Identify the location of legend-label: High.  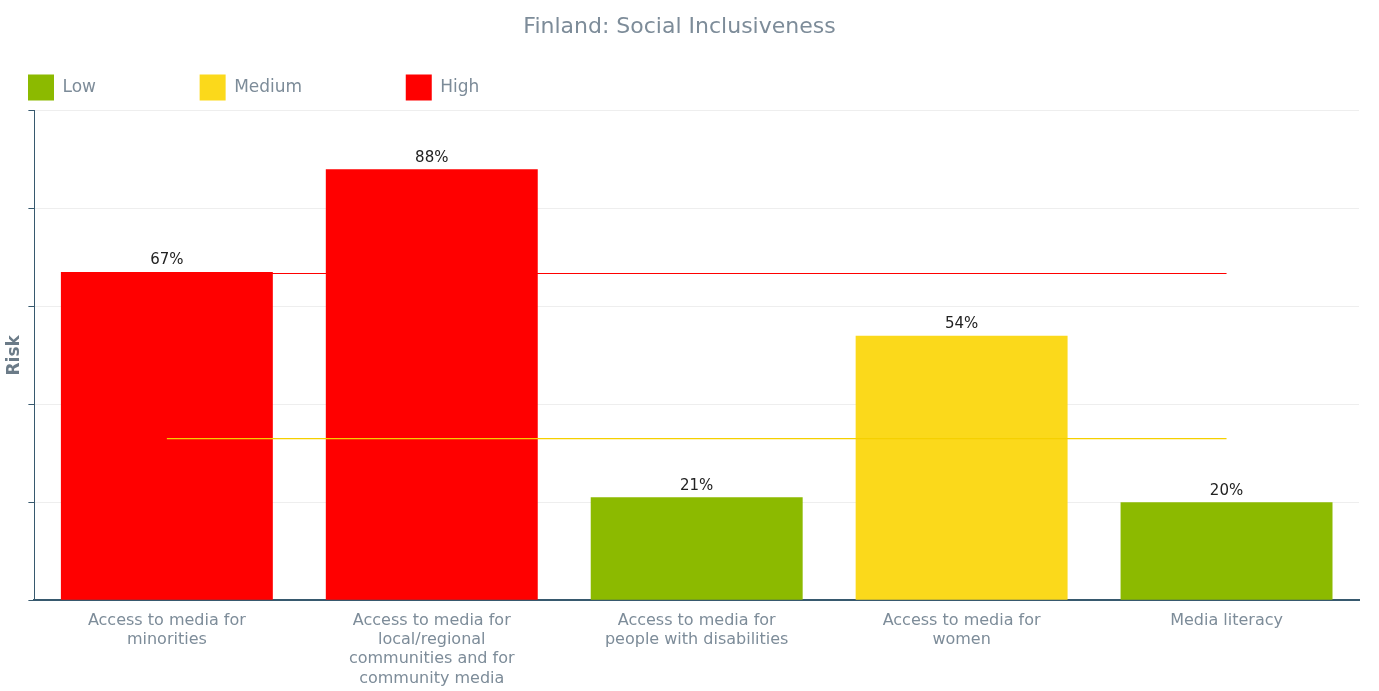
(497, 85).